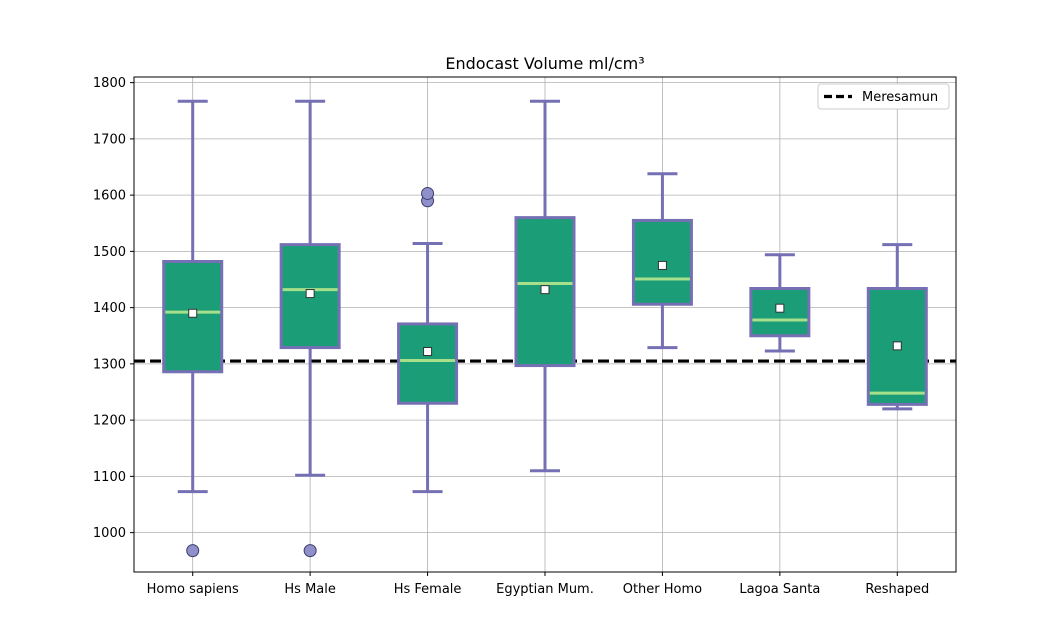  Describe the element at coordinates (109, 364) in the screenshot. I see `y-tick-label: 1300` at that location.